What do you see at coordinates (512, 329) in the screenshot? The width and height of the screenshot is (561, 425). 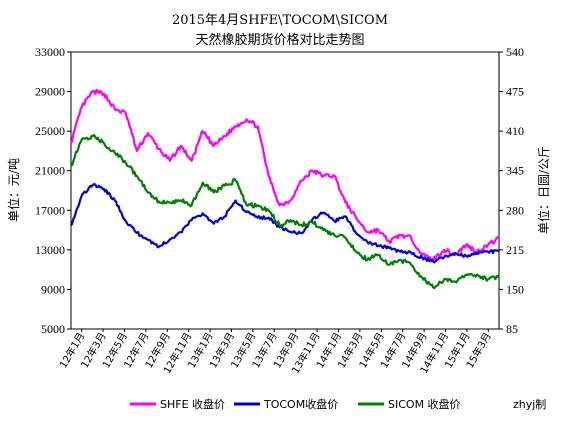 I see `right-tick-label: 85` at bounding box center [512, 329].